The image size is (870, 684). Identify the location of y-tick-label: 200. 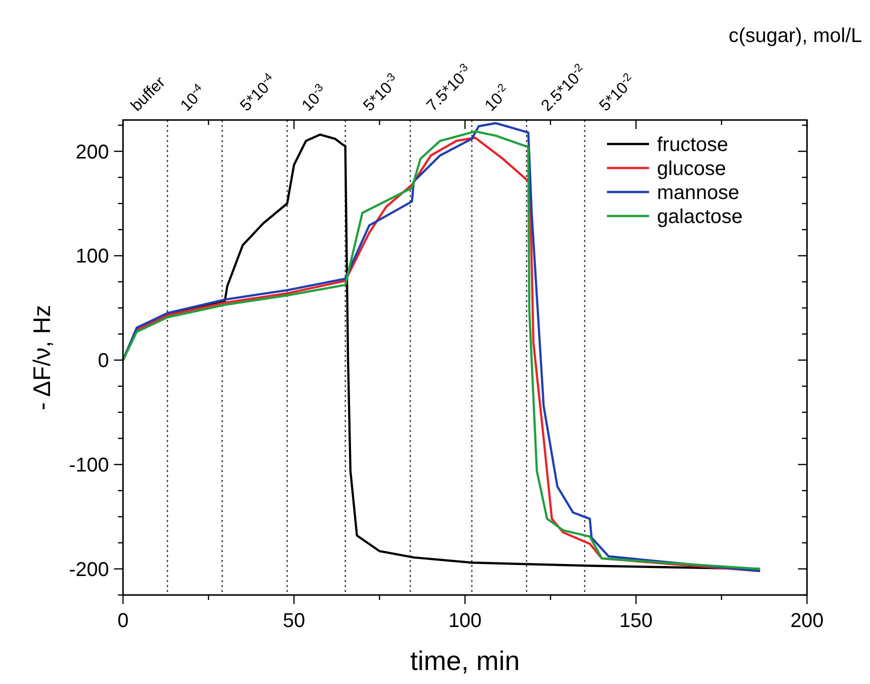
(92, 152).